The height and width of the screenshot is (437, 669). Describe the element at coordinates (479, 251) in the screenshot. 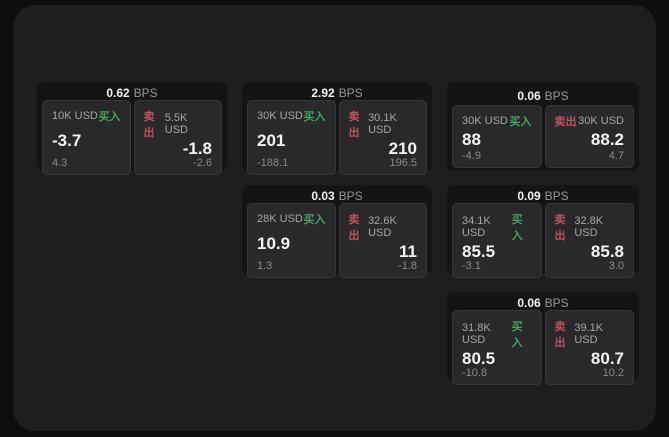

I see `buy-price: 85.5` at that location.